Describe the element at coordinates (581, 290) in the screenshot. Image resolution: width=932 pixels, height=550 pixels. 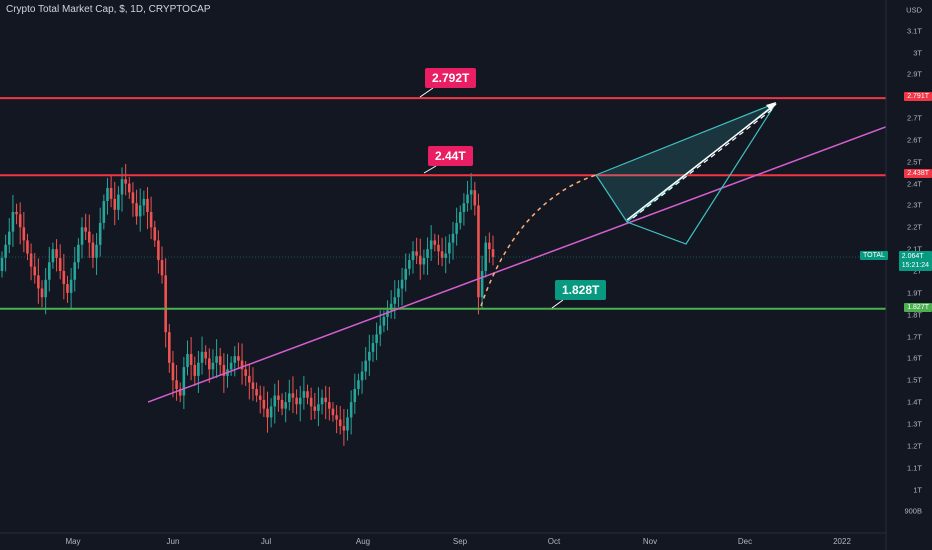
I see `support-callout: 1.828T` at that location.